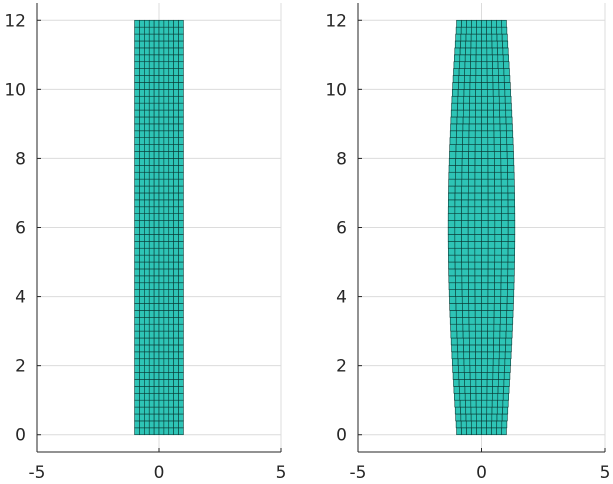 The image size is (613, 484). Describe the element at coordinates (20, 159) in the screenshot. I see `y-tick-label: 8` at that location.